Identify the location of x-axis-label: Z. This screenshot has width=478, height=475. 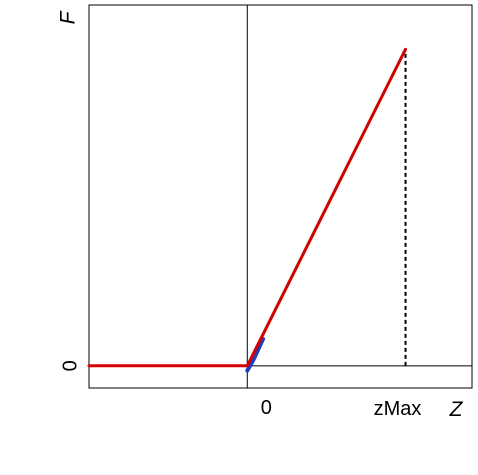
(456, 409).